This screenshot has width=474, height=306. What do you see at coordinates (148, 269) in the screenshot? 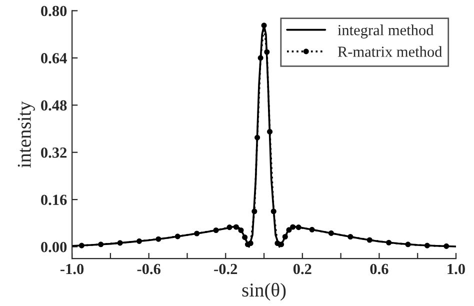
I see `x-tick-label: -0.6` at bounding box center [148, 269].